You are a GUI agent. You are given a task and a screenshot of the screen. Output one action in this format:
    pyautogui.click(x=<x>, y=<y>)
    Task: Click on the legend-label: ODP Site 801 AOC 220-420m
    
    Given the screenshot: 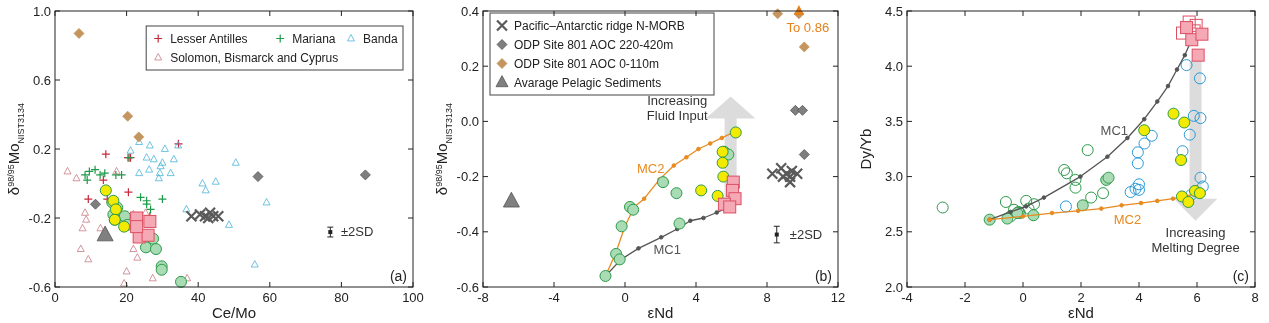 What is the action you would take?
    pyautogui.click(x=594, y=45)
    